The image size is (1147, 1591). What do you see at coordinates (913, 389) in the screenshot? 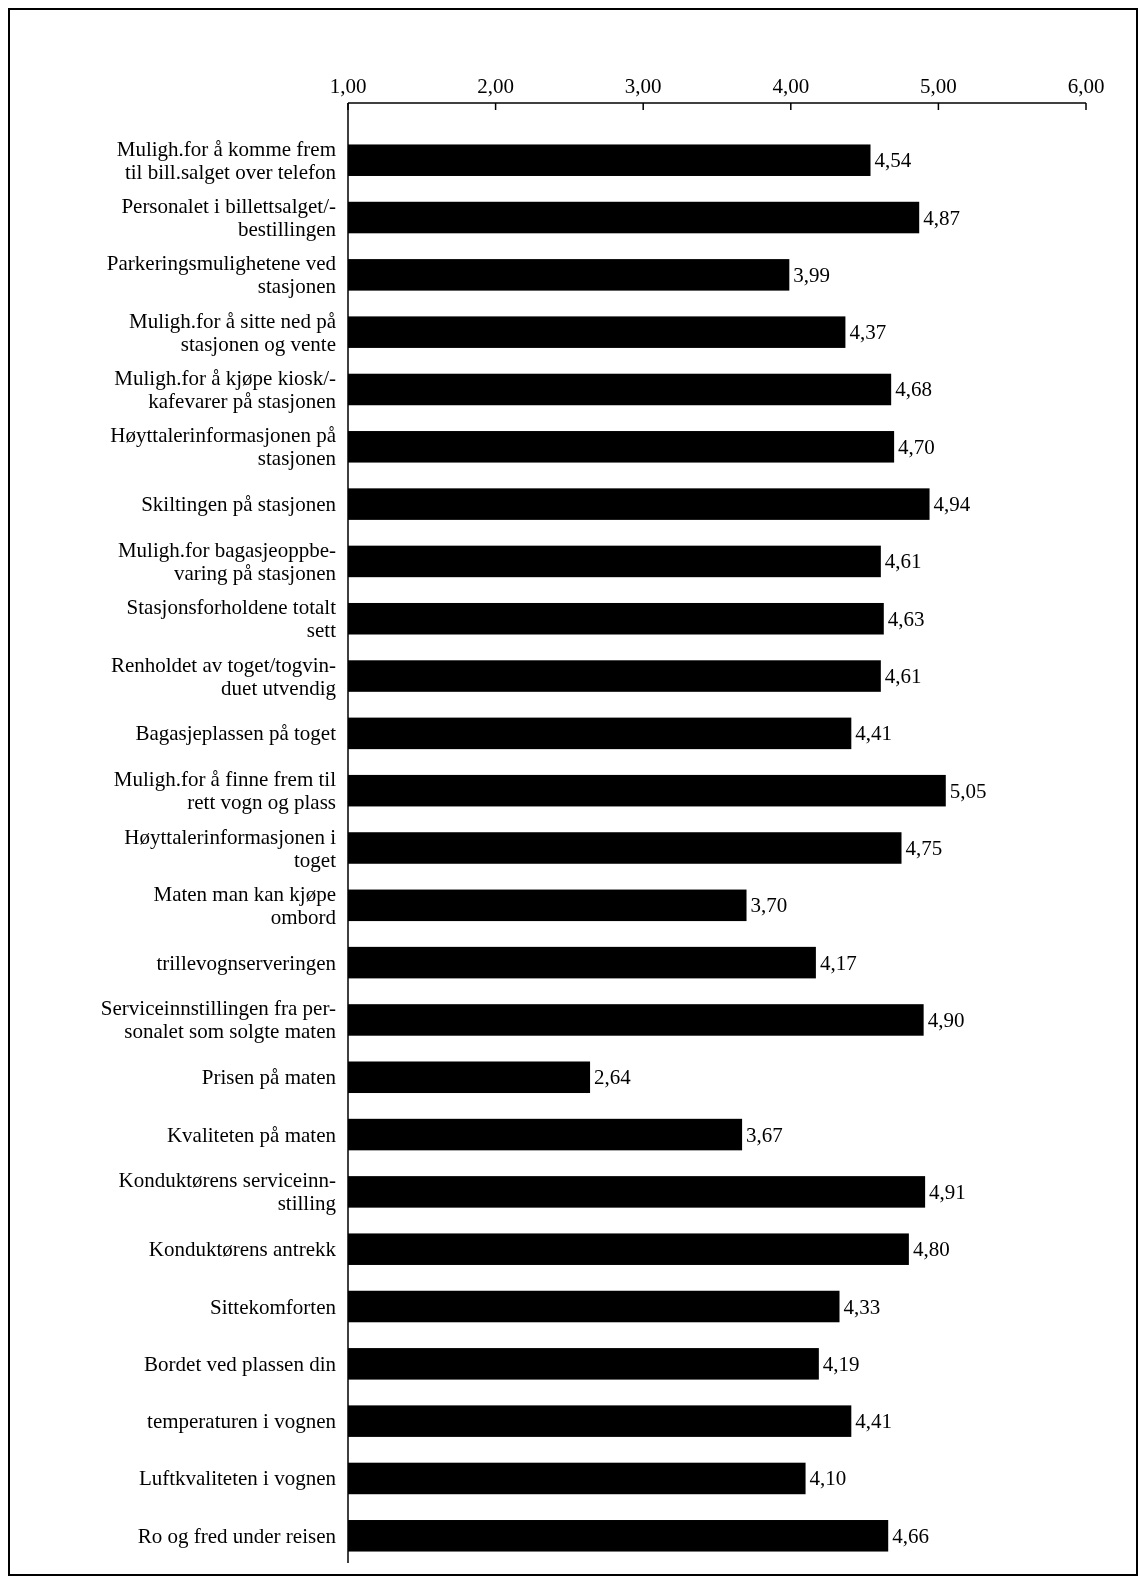
I see `data-label: 4,68` at bounding box center [913, 389].